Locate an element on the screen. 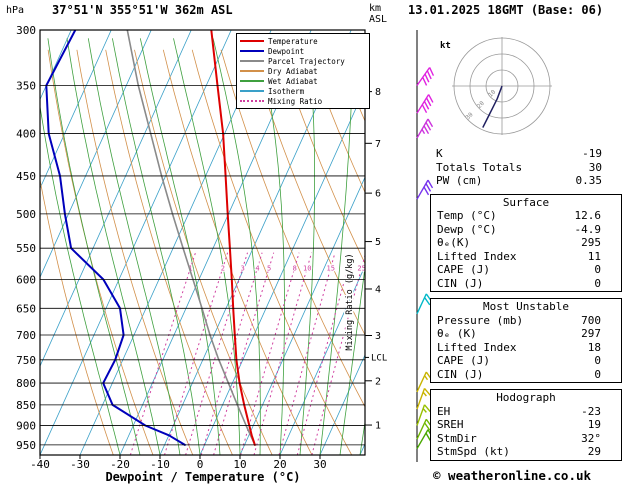  index-value: 19 is located at coordinates (594, 424).